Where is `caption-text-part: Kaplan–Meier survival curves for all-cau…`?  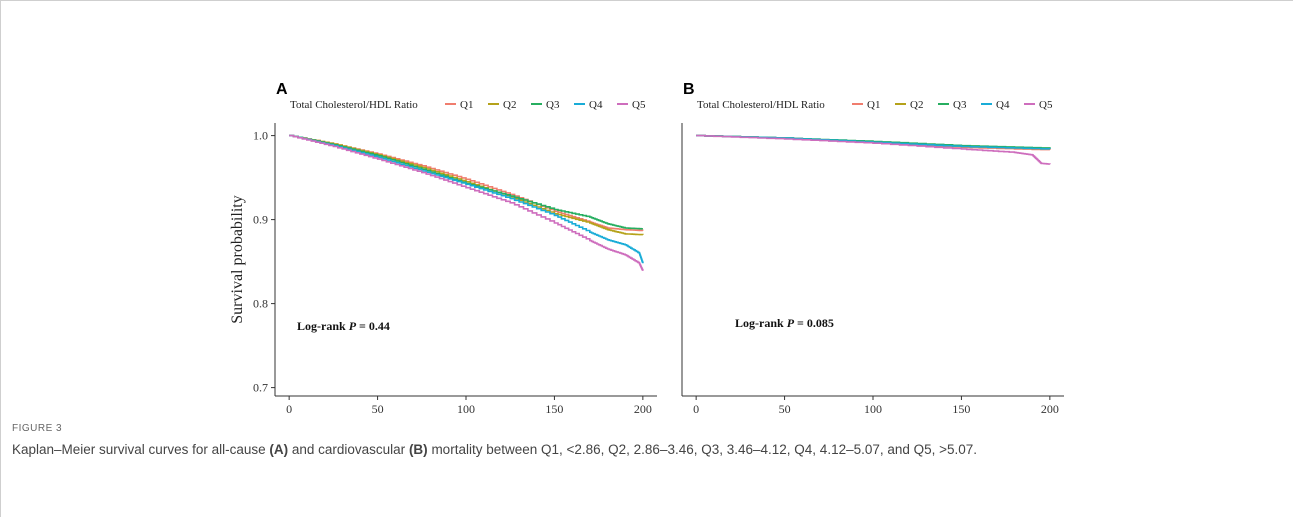 caption-text-part: Kaplan–Meier survival curves for all-cau… is located at coordinates (141, 449).